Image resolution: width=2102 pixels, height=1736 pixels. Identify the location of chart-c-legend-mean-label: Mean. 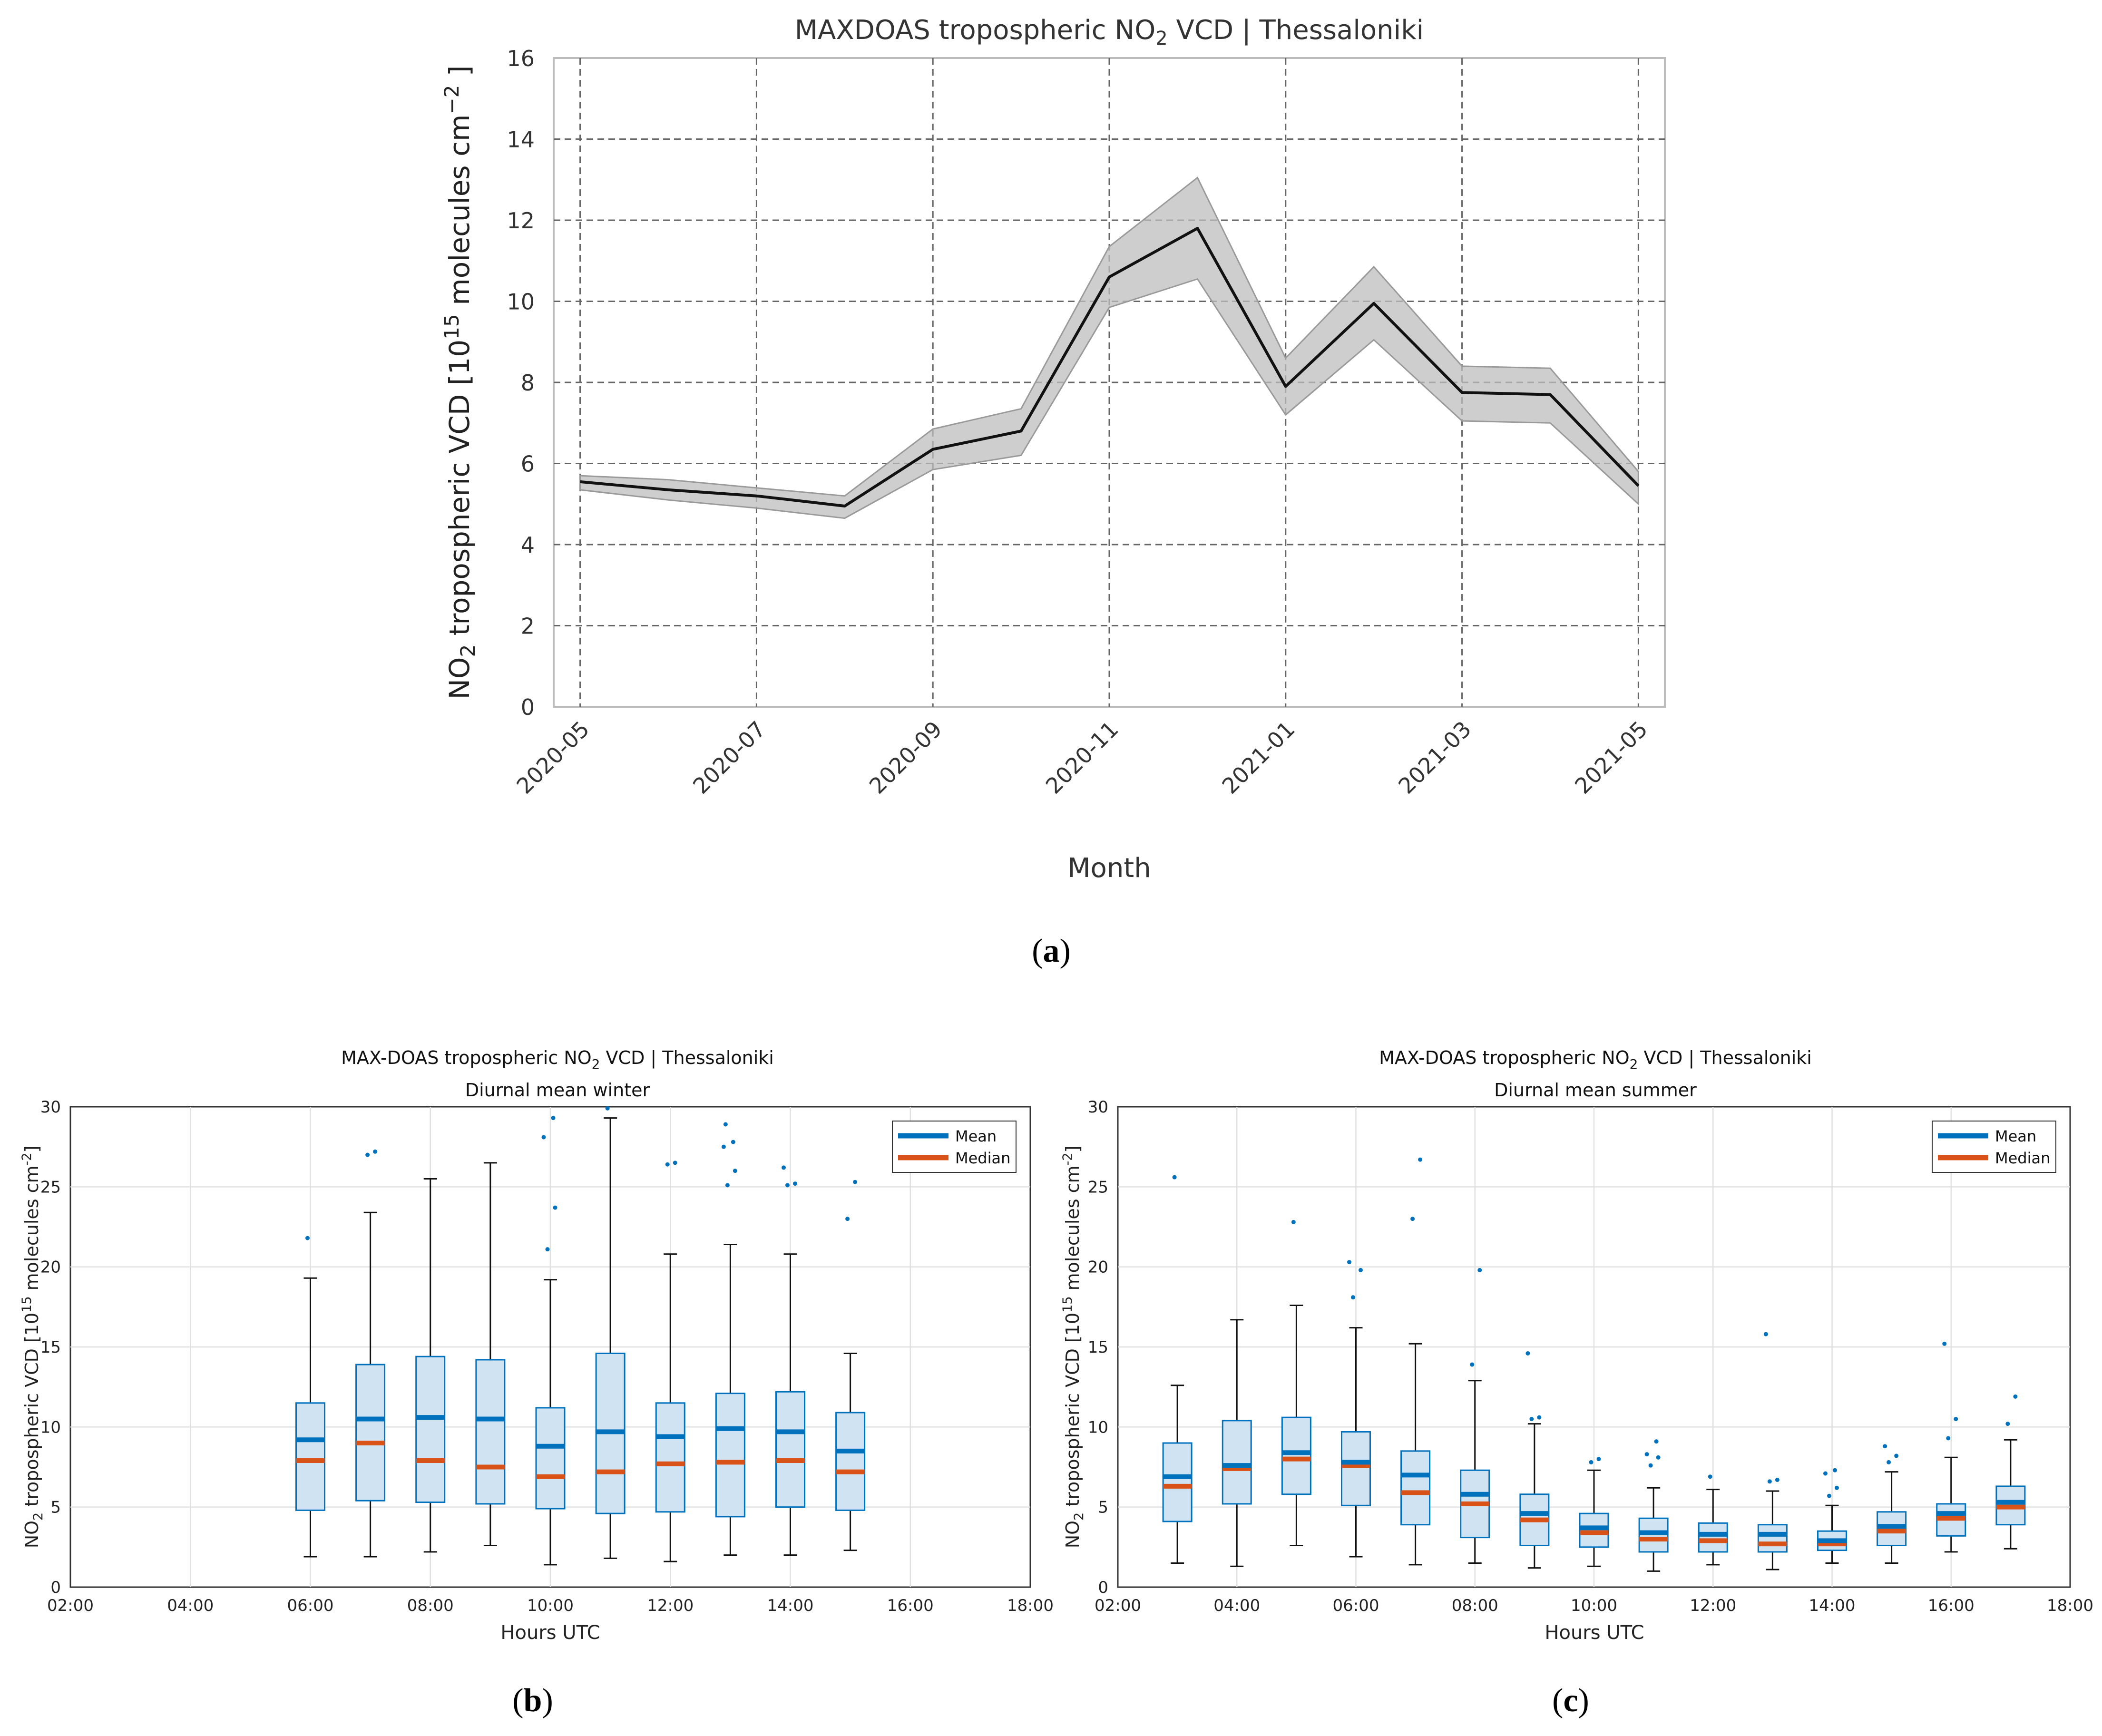
(2015, 1136).